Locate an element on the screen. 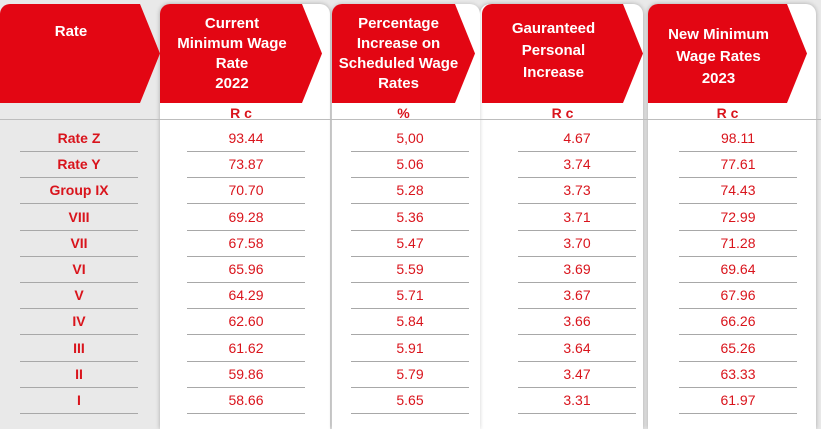 The height and width of the screenshot is (429, 821). cell-new: 63.33 is located at coordinates (738, 375).